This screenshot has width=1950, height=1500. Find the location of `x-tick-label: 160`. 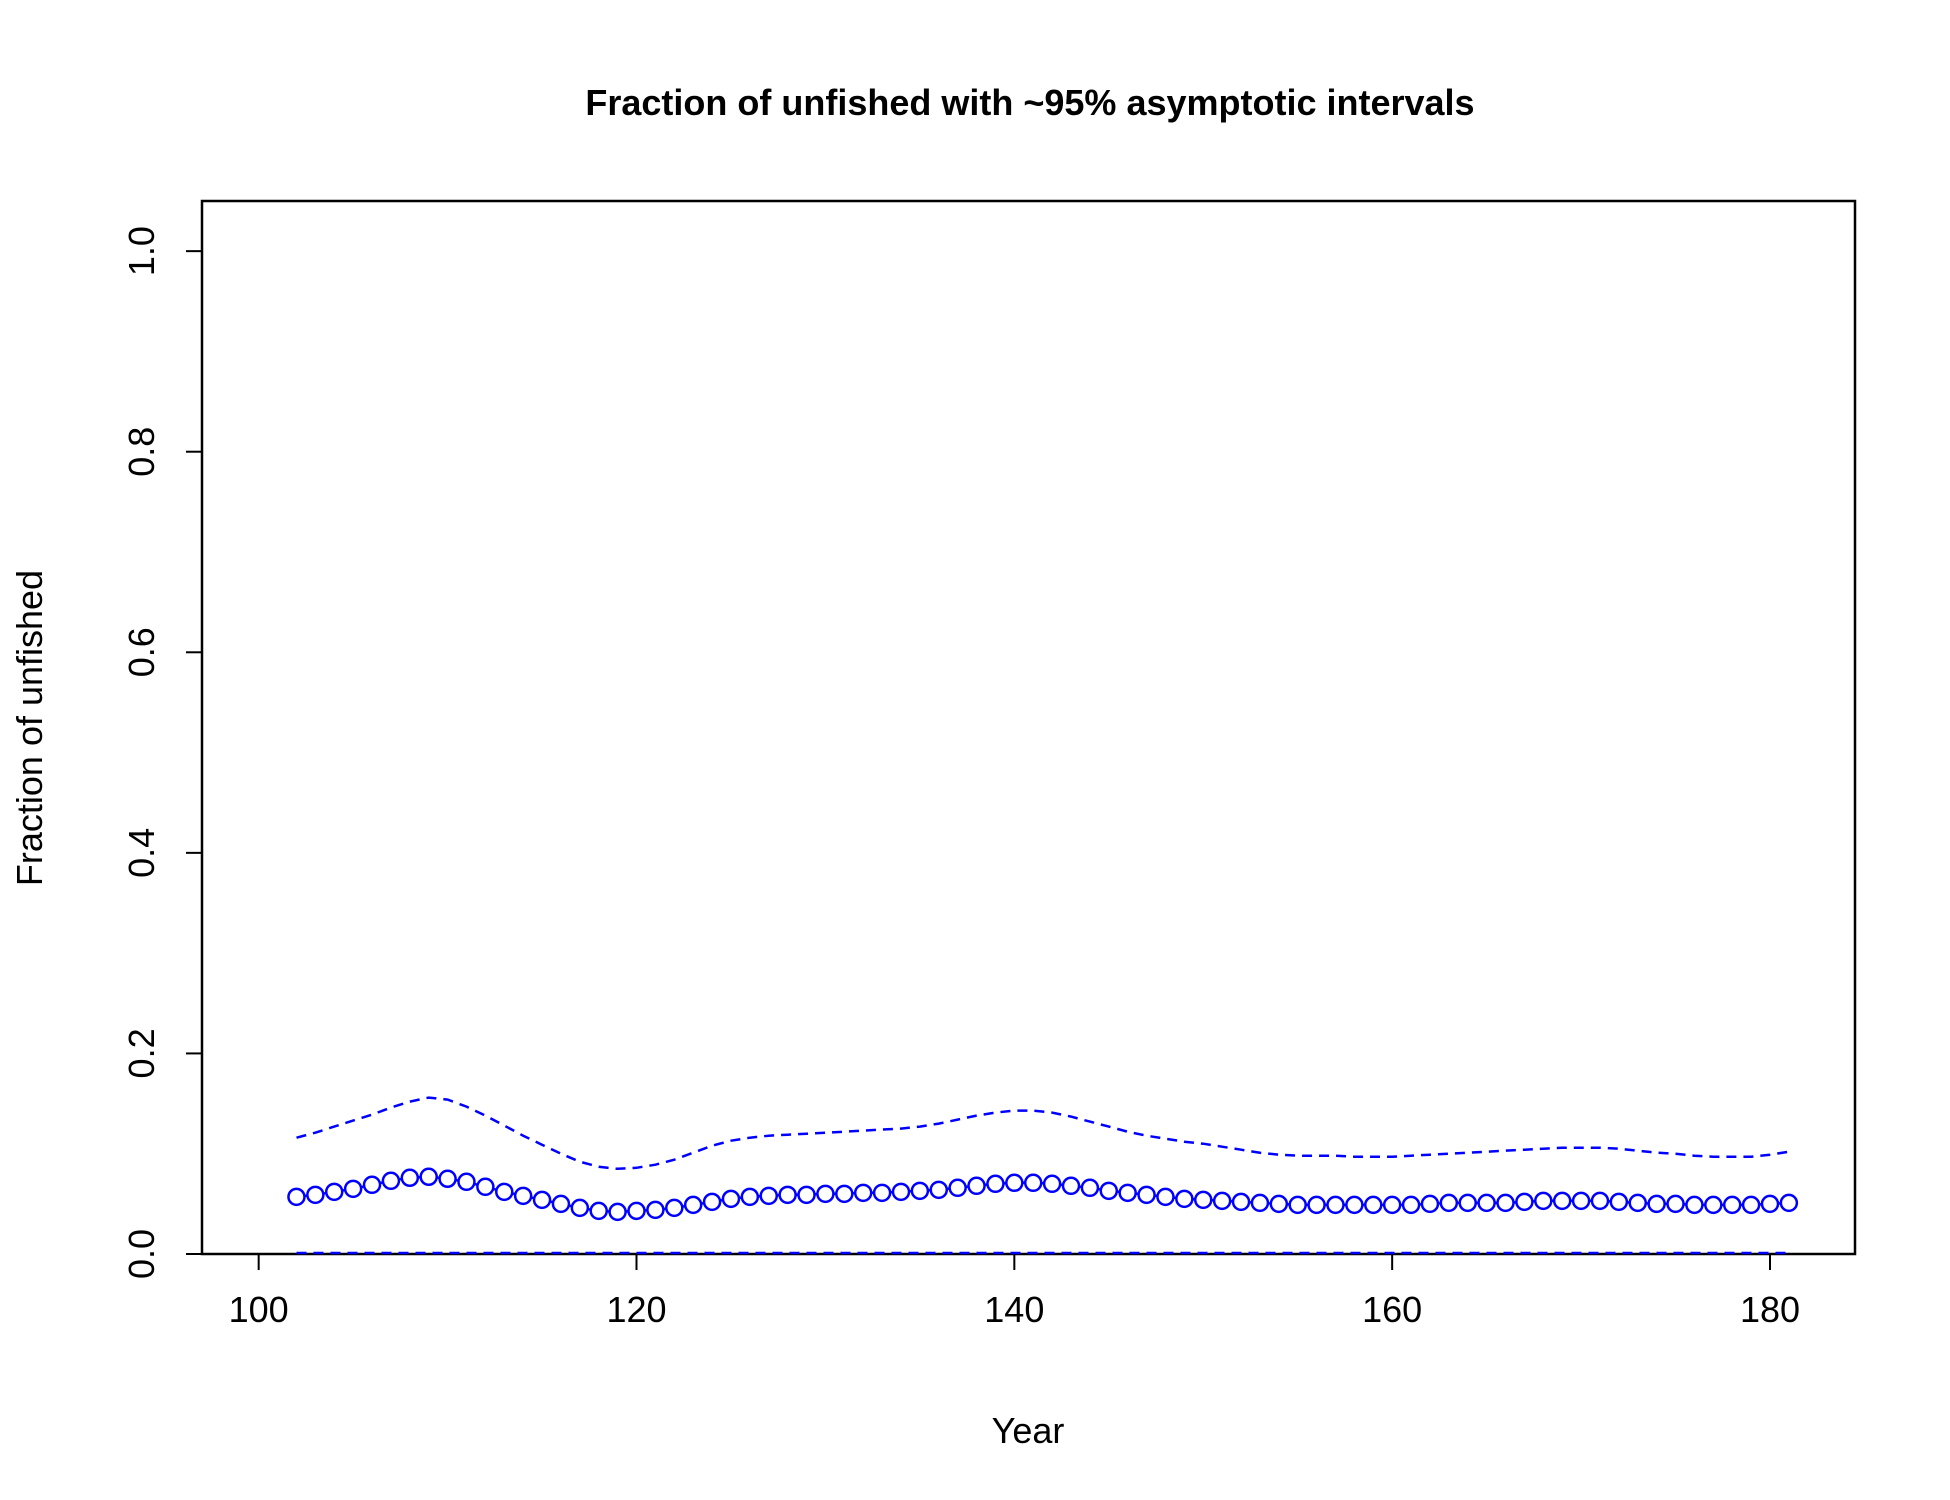

x-tick-label: 160 is located at coordinates (1392, 1309).